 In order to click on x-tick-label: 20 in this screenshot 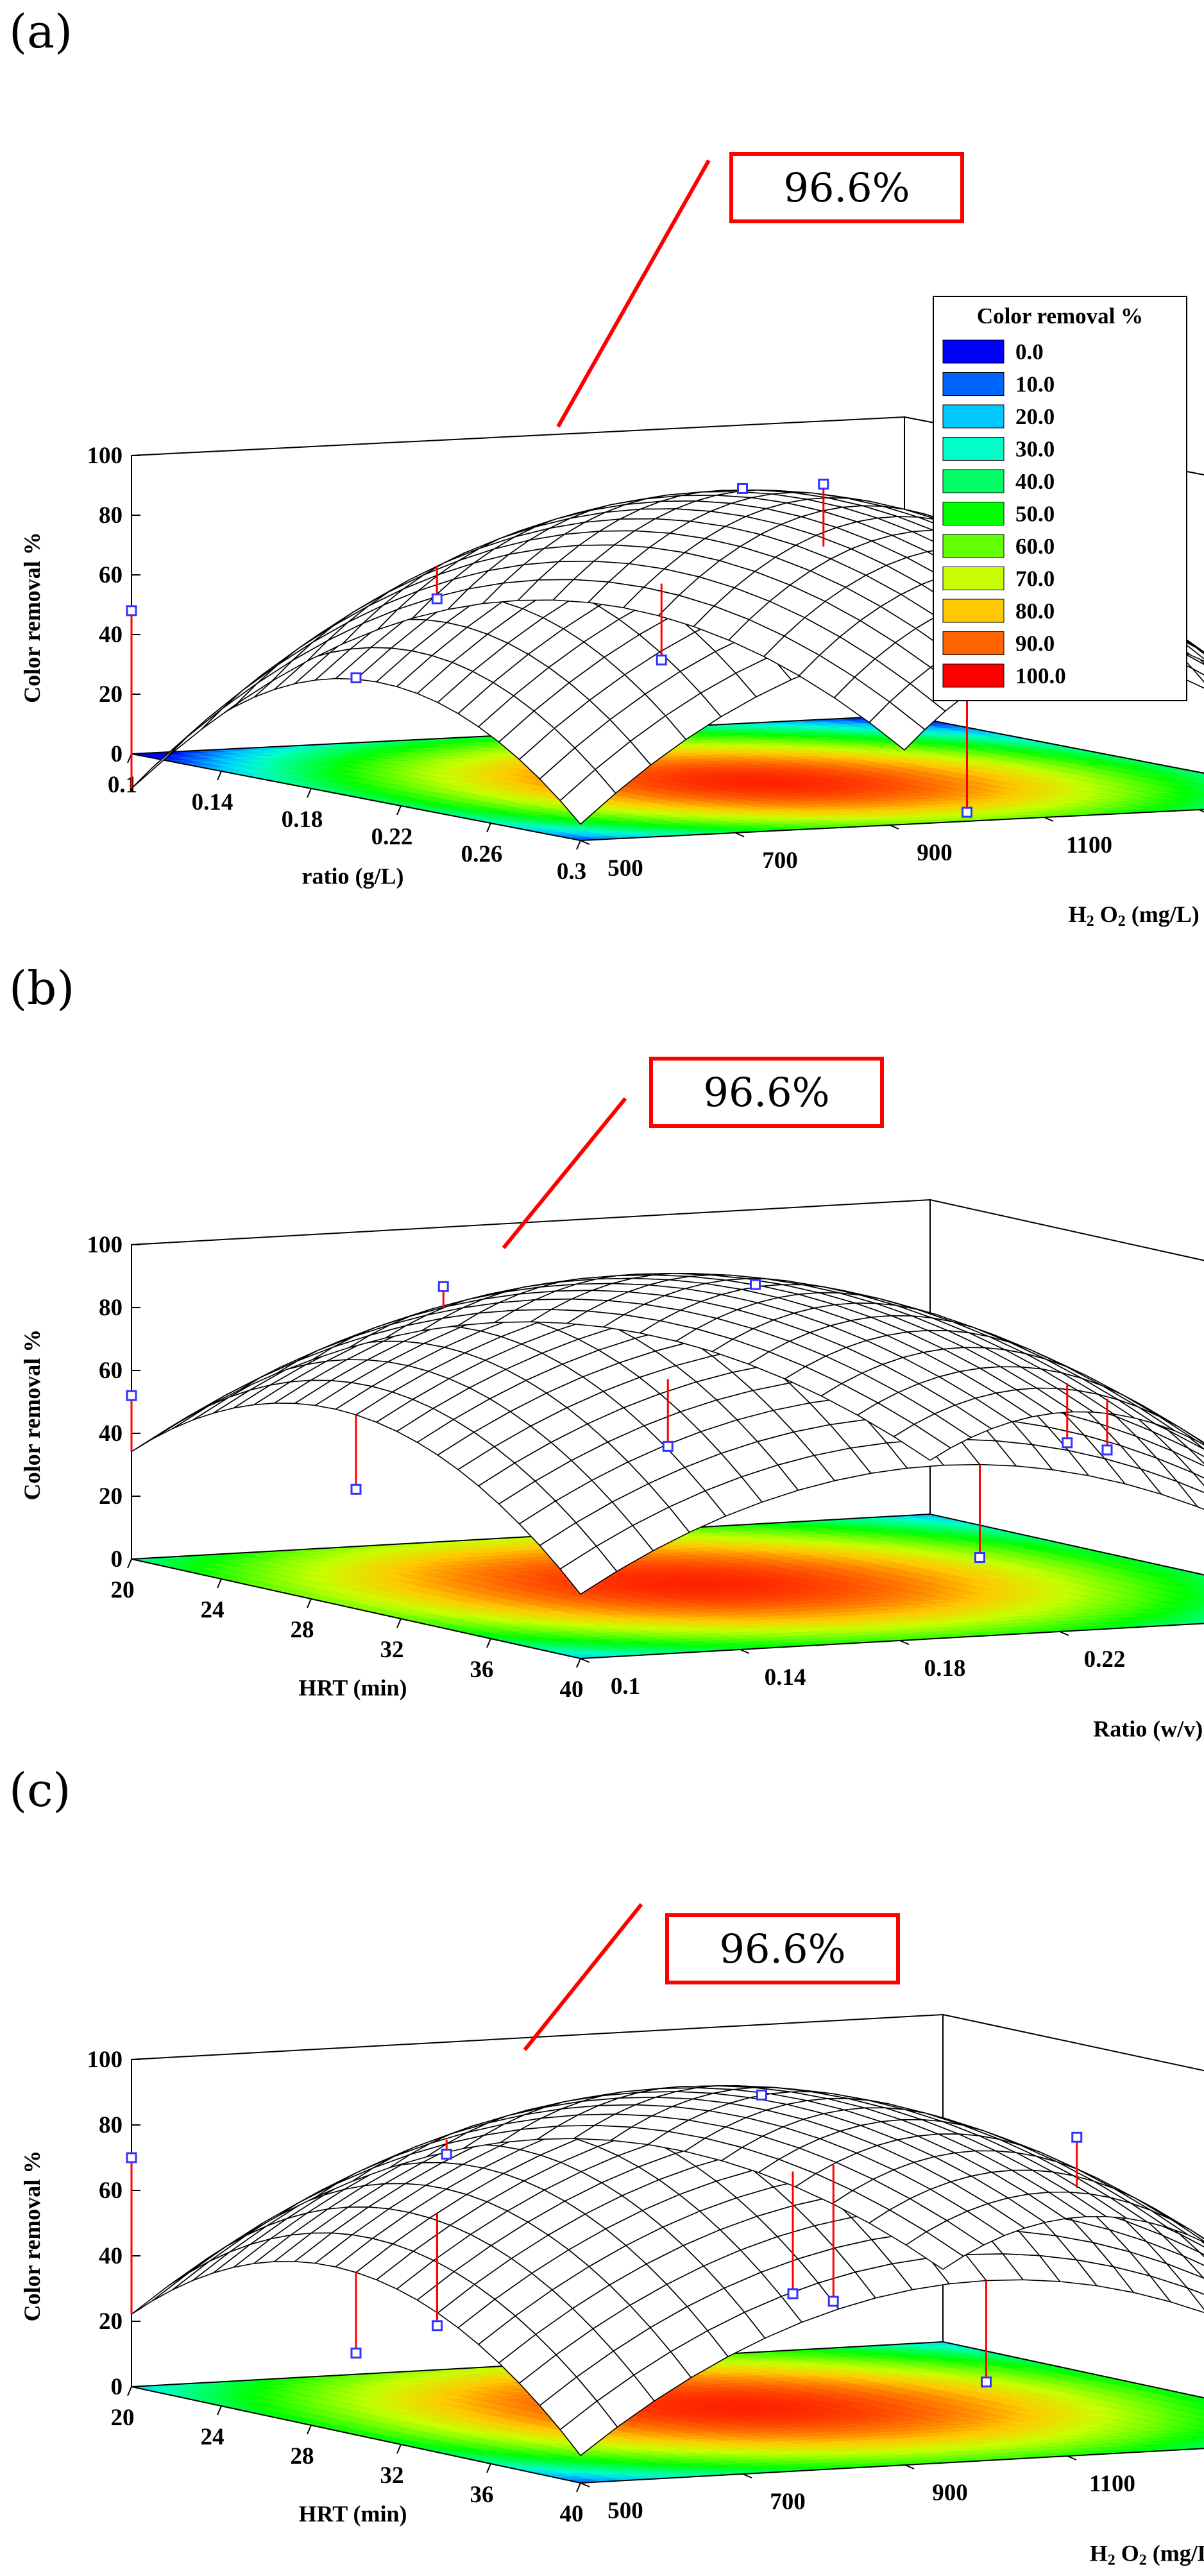, I will do `click(123, 1590)`.